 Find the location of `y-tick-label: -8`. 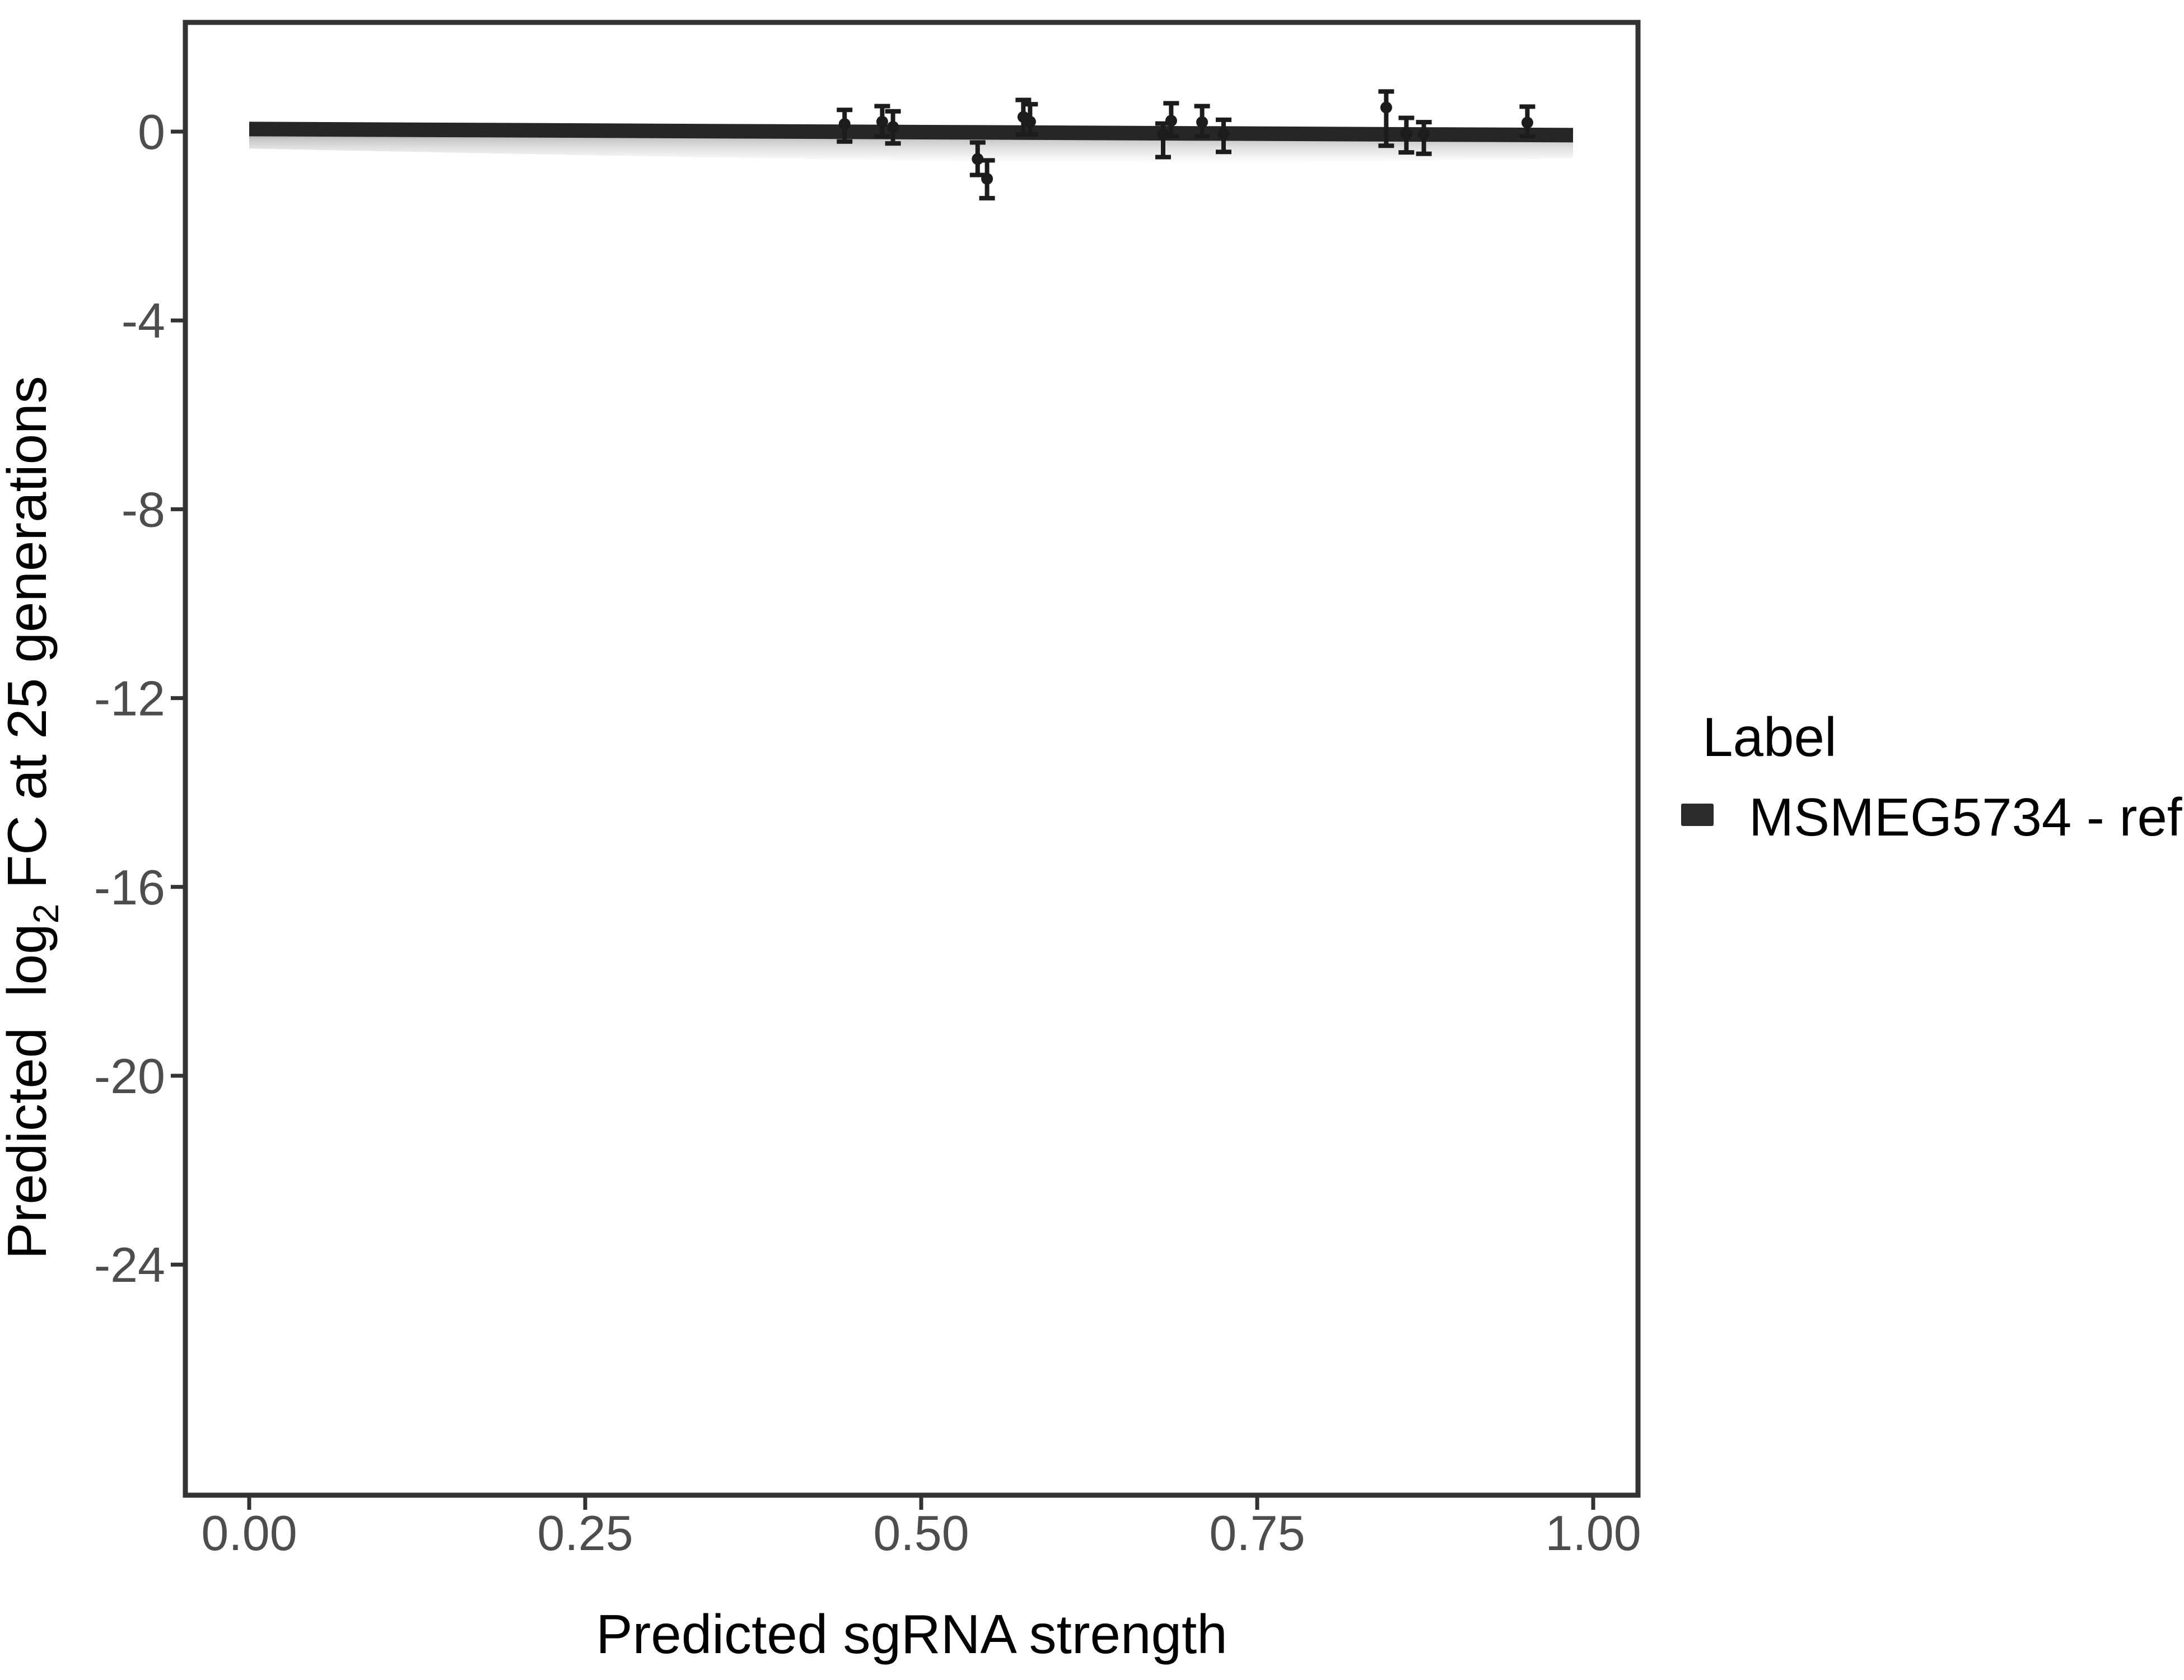

y-tick-label: -8 is located at coordinates (143, 510).